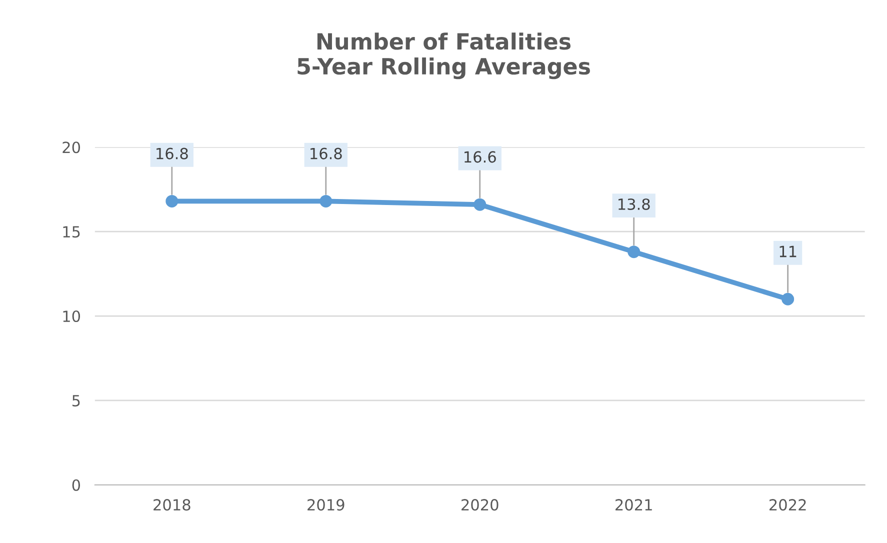  Describe the element at coordinates (71, 232) in the screenshot. I see `y-tick-label: 15` at that location.